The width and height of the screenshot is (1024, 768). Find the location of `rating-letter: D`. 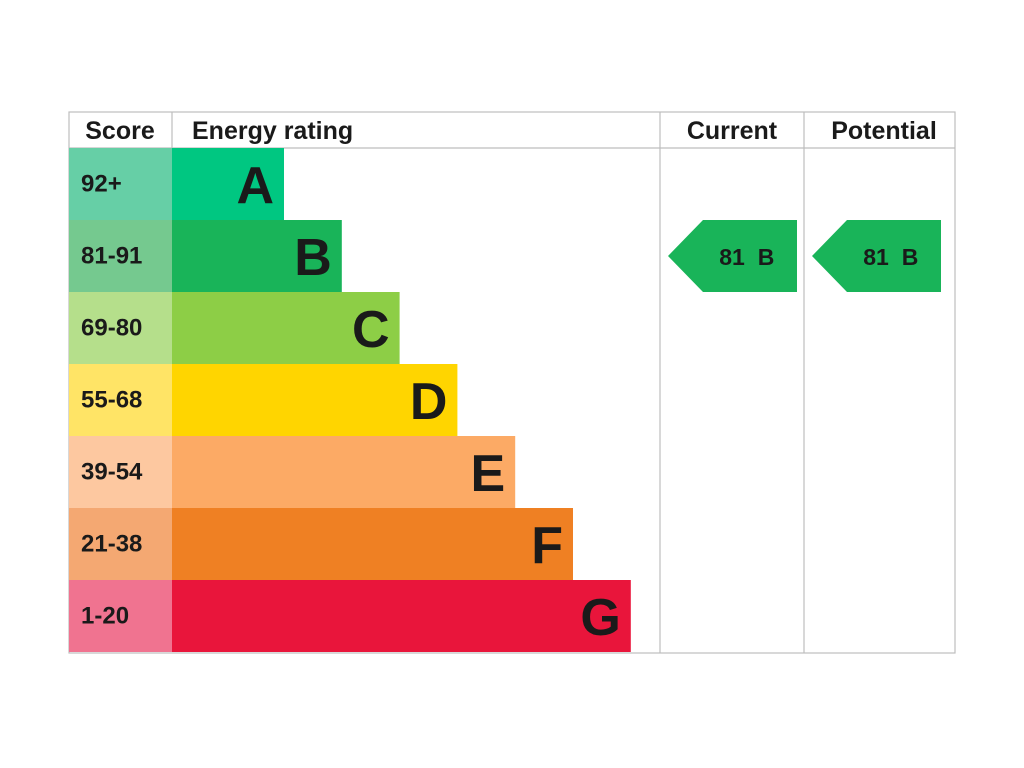

rating-letter: D is located at coordinates (429, 402).